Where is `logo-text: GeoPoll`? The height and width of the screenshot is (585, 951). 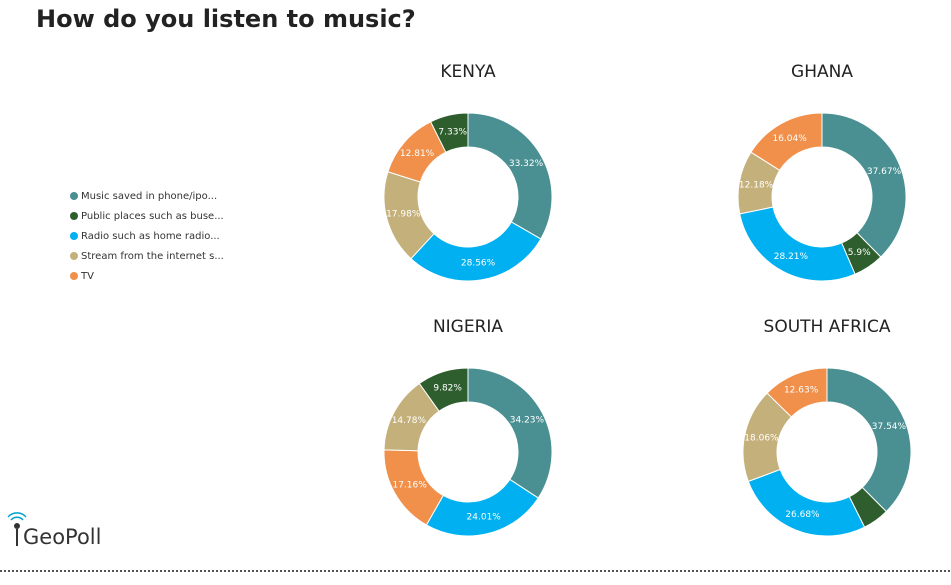
logo-text: GeoPoll is located at coordinates (62, 537).